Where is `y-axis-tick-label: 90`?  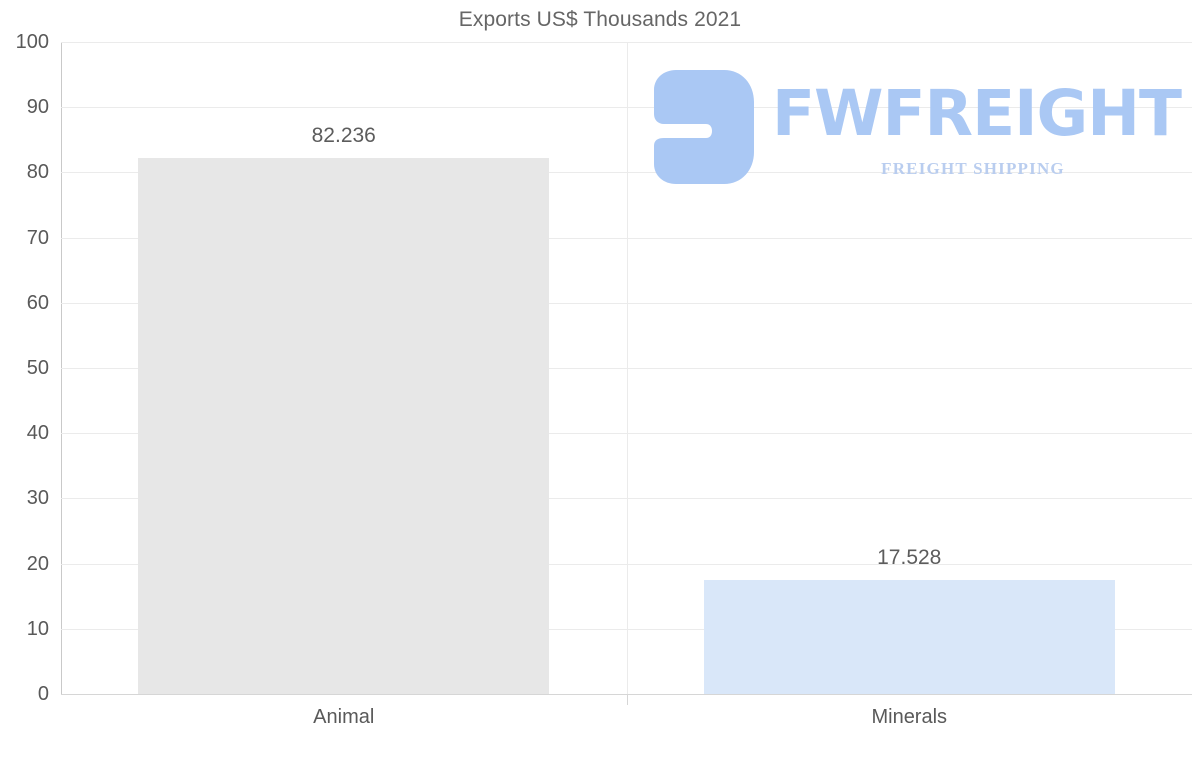
y-axis-tick-label: 90 is located at coordinates (37, 107).